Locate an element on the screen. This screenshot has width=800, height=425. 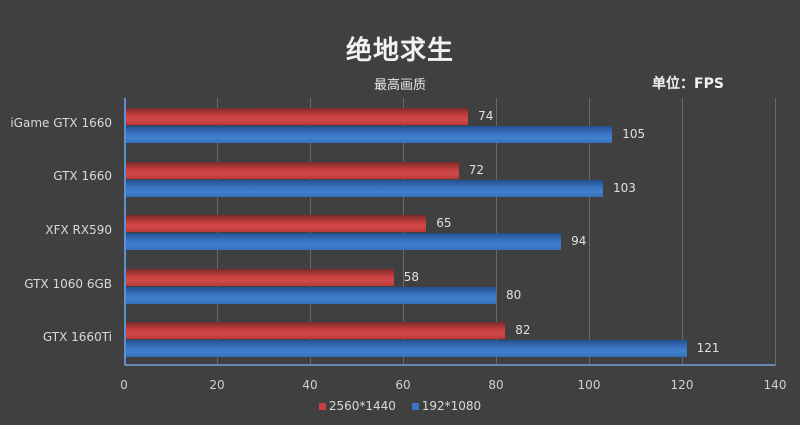
value-label: 105 is located at coordinates (634, 134).